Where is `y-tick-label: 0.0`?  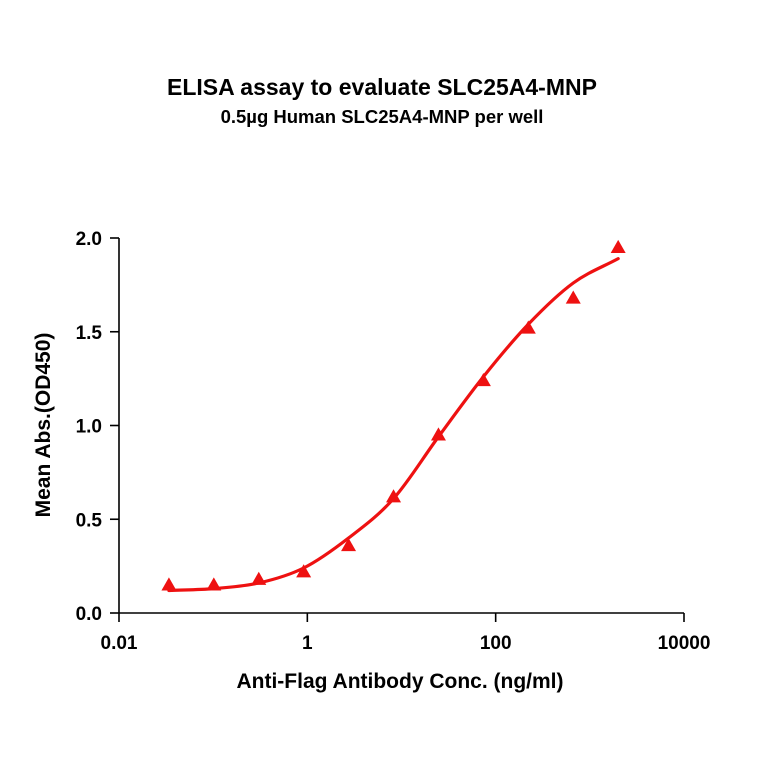 y-tick-label: 0.0 is located at coordinates (89, 614).